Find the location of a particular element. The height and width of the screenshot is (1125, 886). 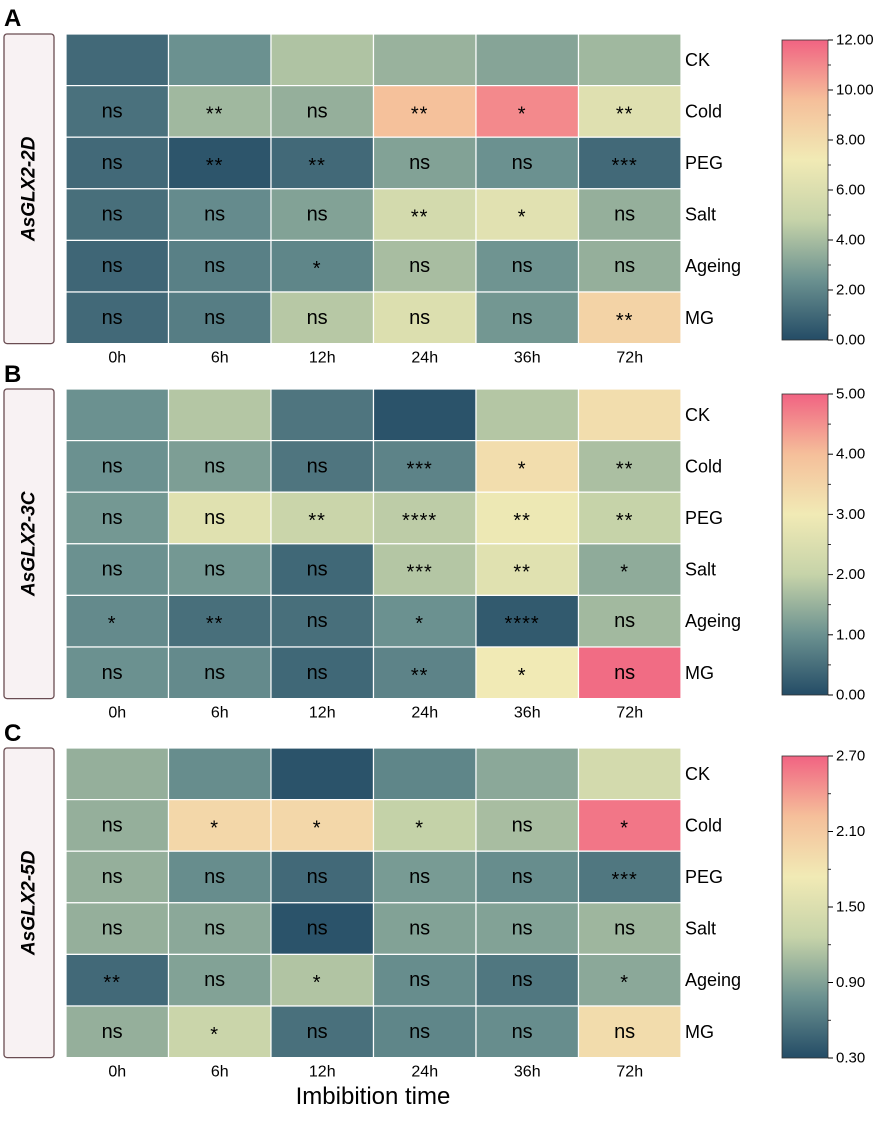

colorbar-tick-label: 8.00 is located at coordinates (850, 140).